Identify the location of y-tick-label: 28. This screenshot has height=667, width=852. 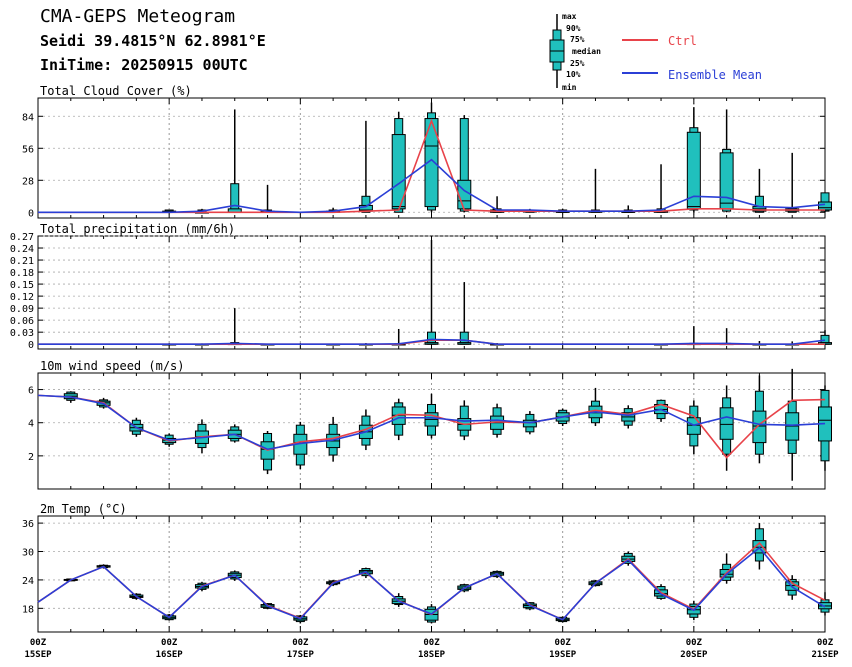
(28, 181).